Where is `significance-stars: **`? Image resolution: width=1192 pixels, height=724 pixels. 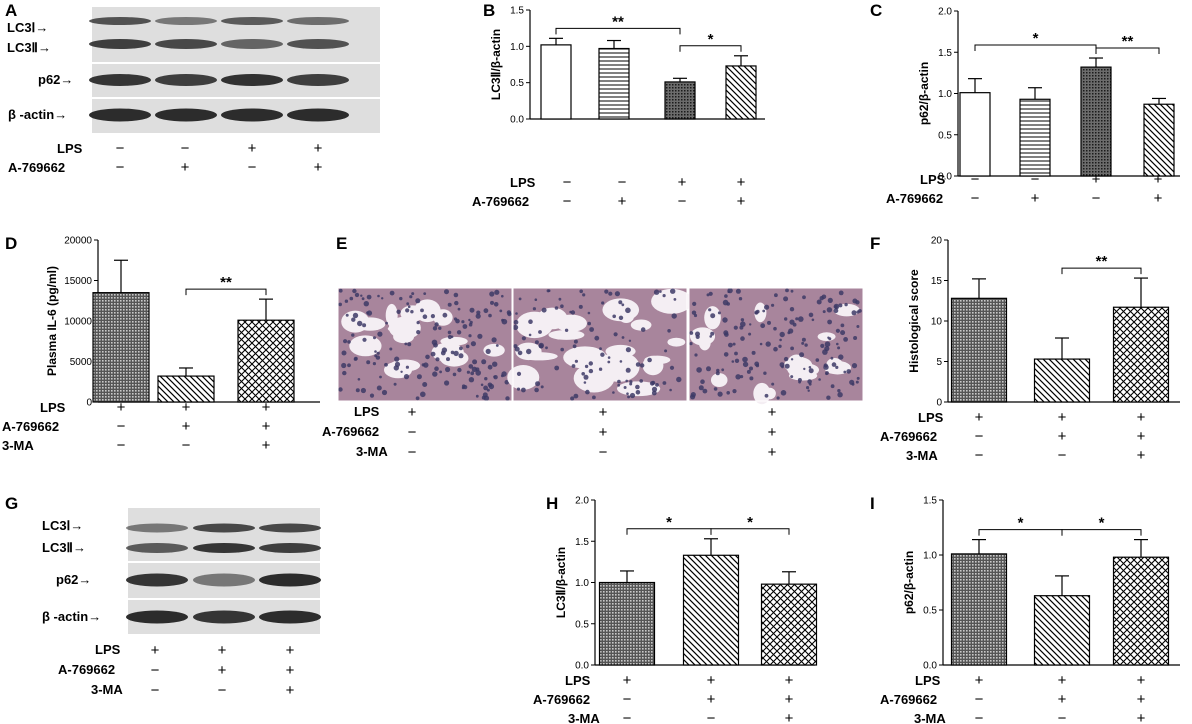 significance-stars: ** is located at coordinates (1128, 41).